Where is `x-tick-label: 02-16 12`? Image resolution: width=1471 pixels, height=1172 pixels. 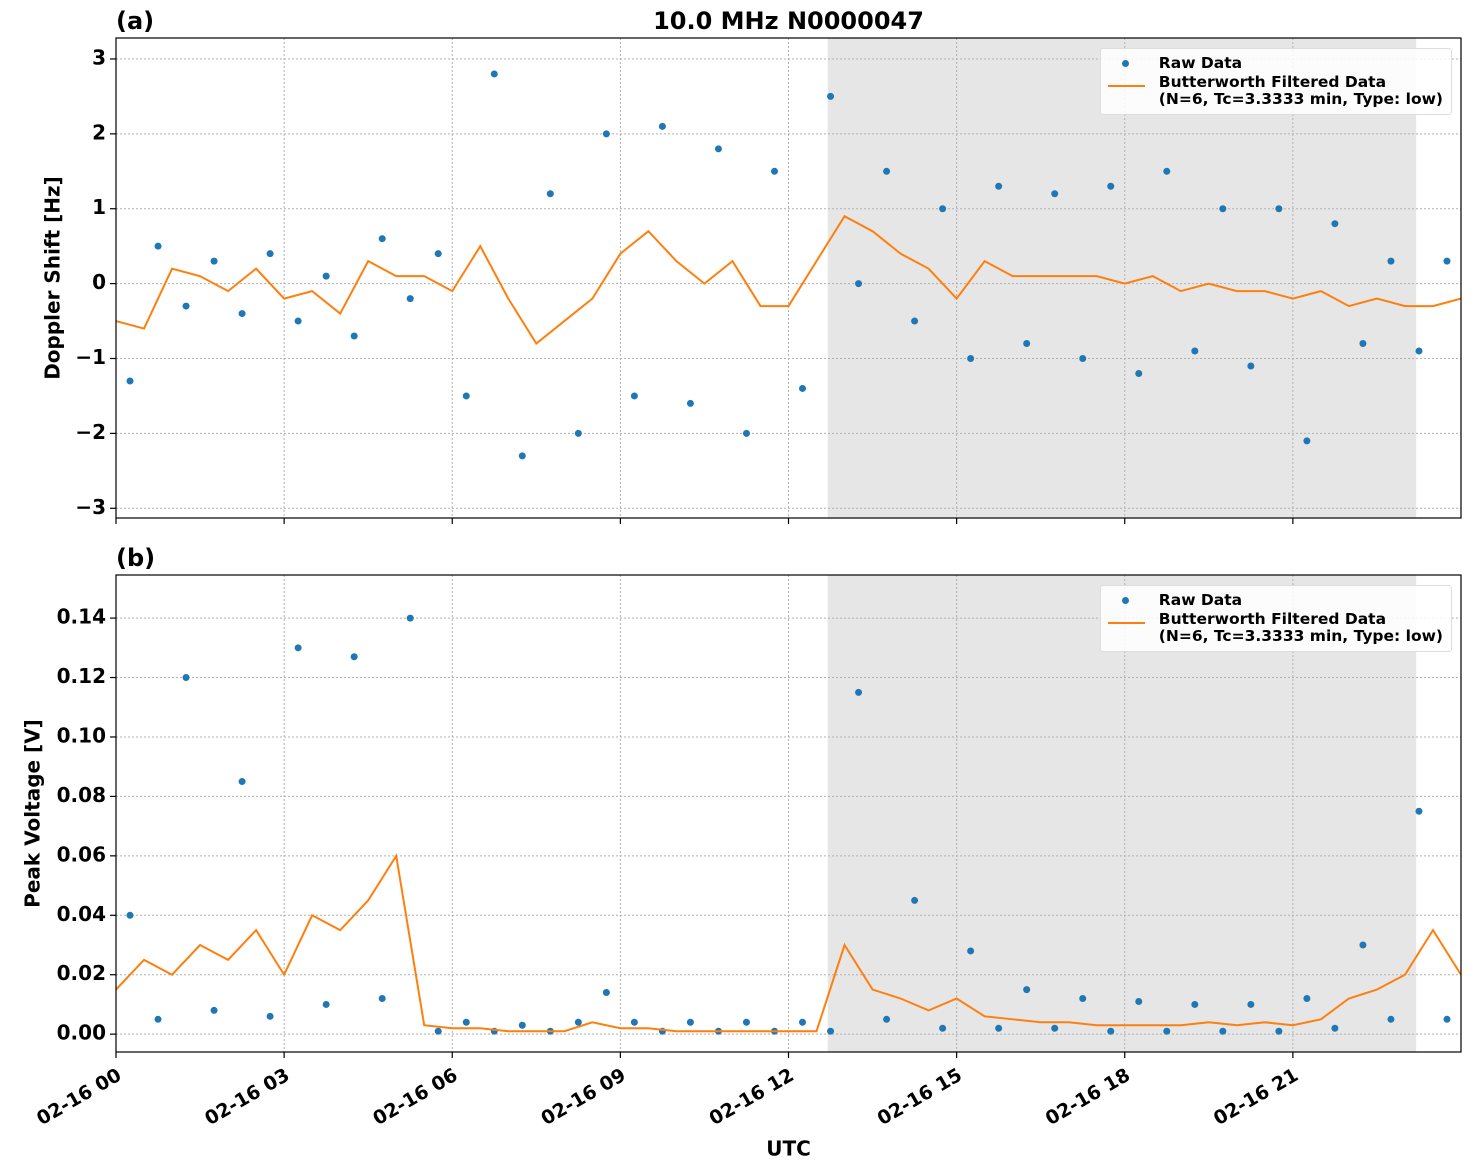
x-tick-label: 02-16 12 is located at coordinates (751, 1097).